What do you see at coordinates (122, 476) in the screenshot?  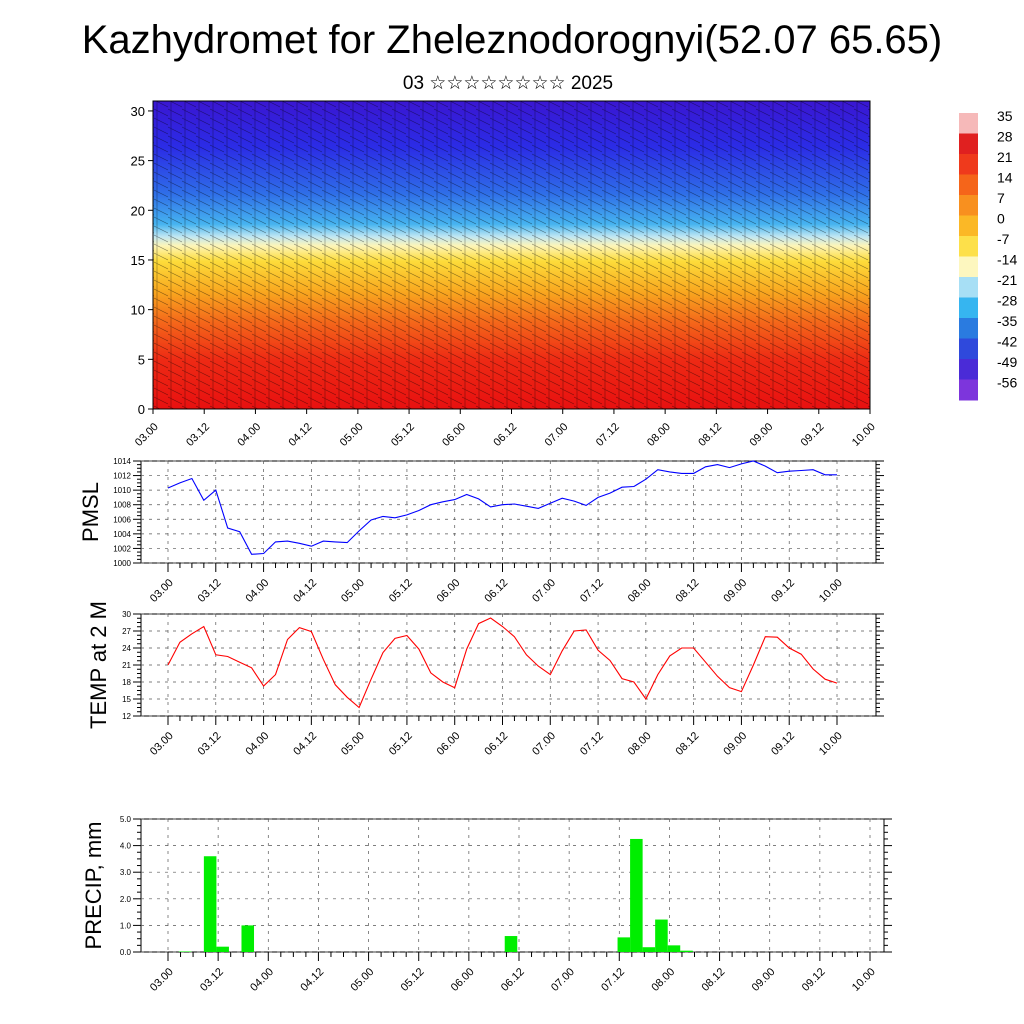 I see `y-tick-label: 1012` at bounding box center [122, 476].